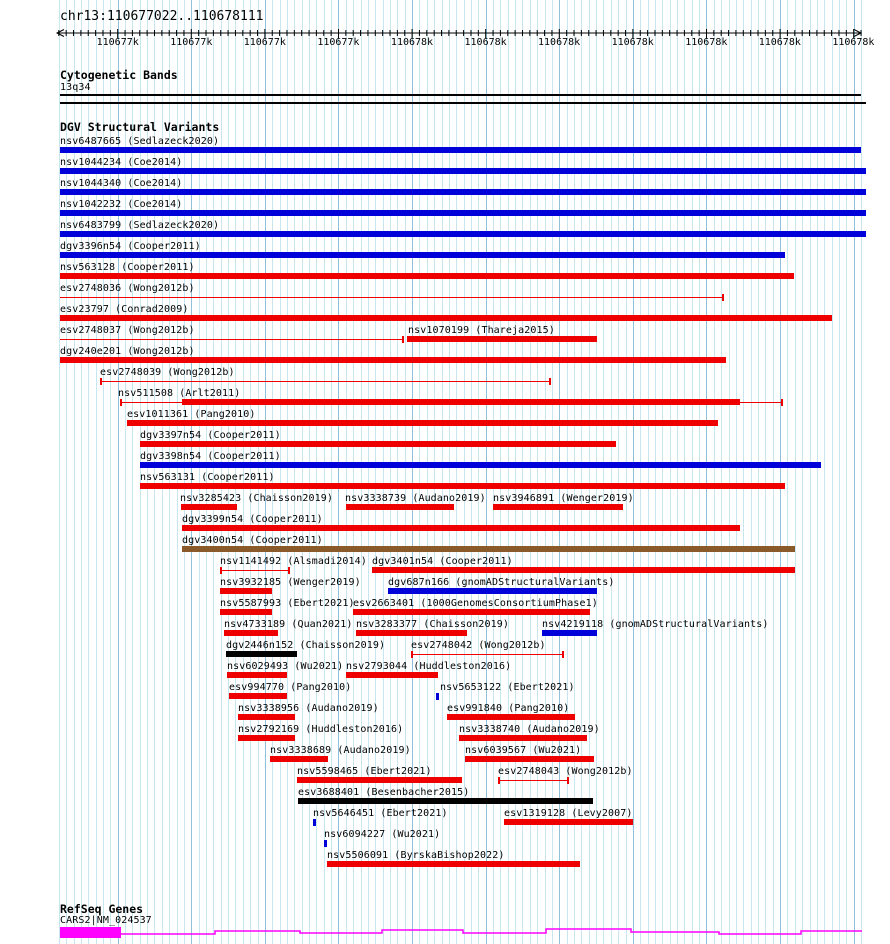 The image size is (890, 944). What do you see at coordinates (384, 792) in the screenshot?
I see `variant-label: esv3688401 (Besenbacher2015)` at bounding box center [384, 792].